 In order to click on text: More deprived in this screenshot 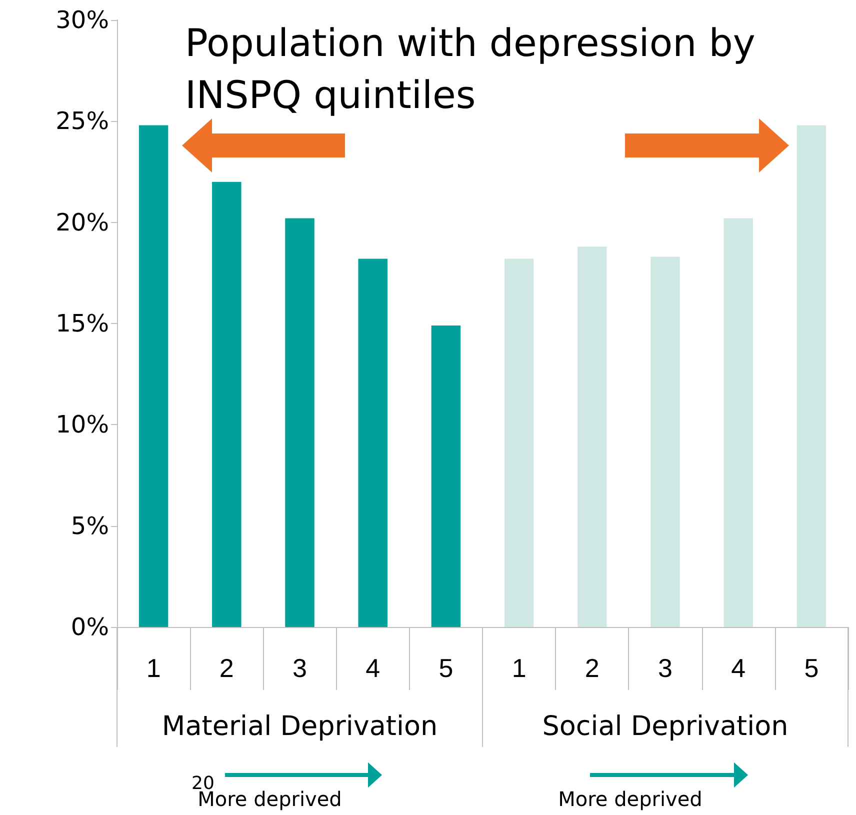, I will do `click(630, 799)`.